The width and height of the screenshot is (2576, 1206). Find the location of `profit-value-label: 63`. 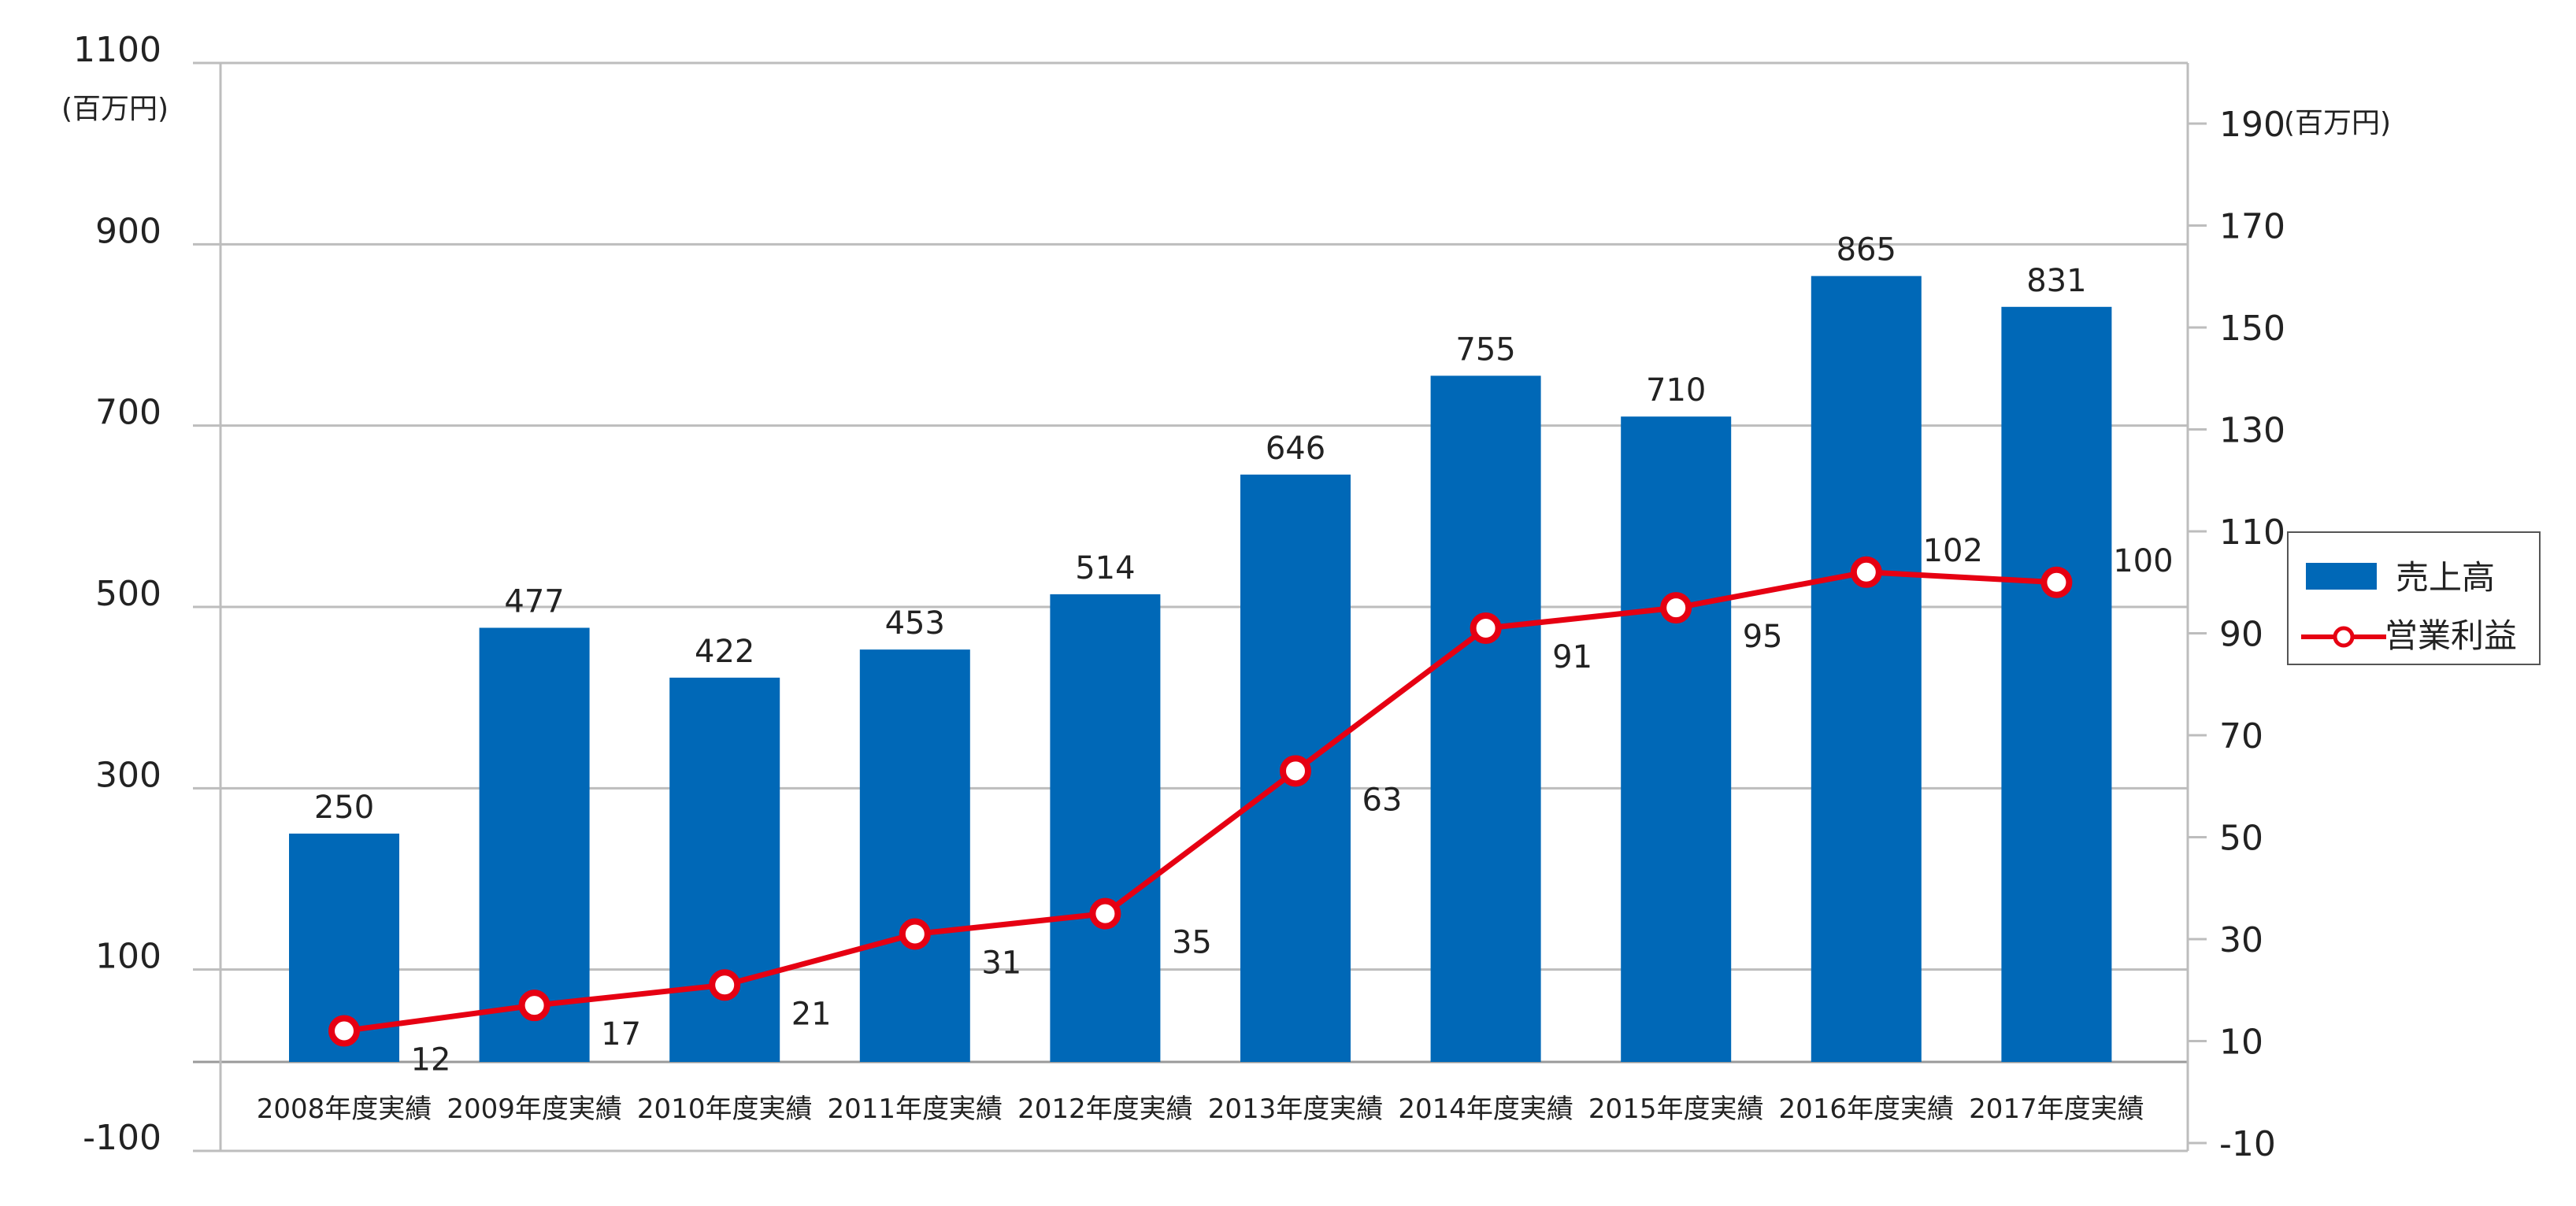

profit-value-label: 63 is located at coordinates (1382, 800).